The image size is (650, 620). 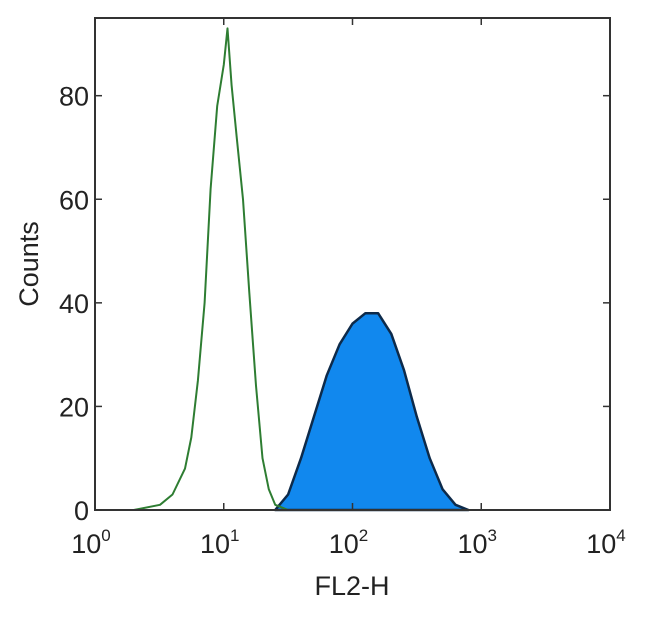 What do you see at coordinates (234, 535) in the screenshot?
I see `x-tick-exponent: 1` at bounding box center [234, 535].